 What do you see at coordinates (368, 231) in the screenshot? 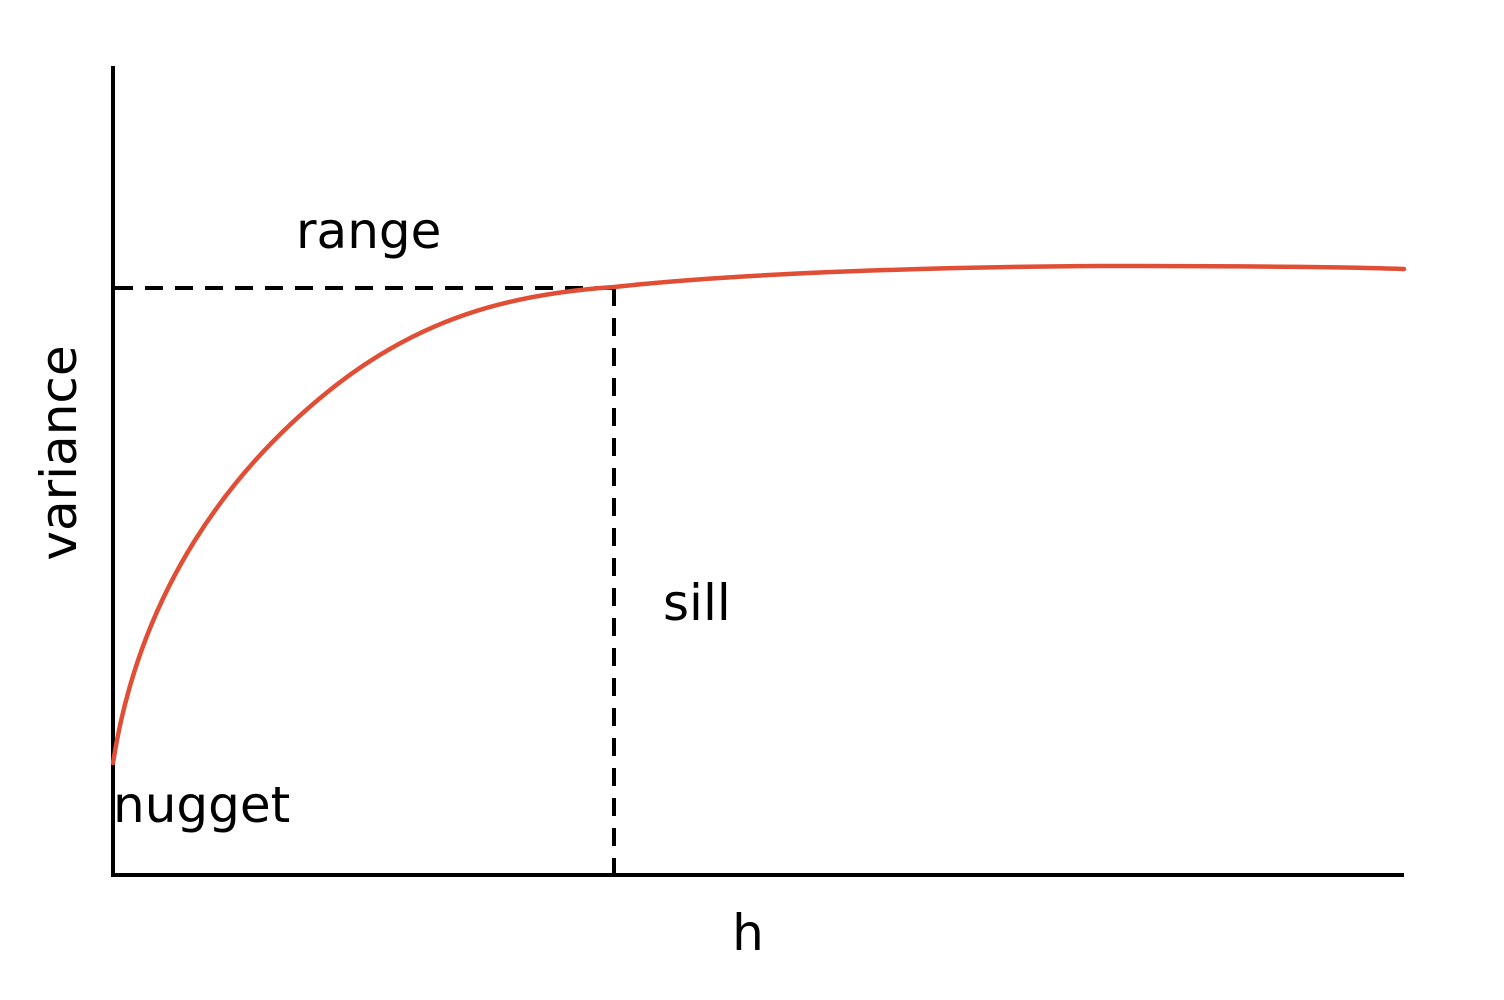
I see `range-label: range` at bounding box center [368, 231].